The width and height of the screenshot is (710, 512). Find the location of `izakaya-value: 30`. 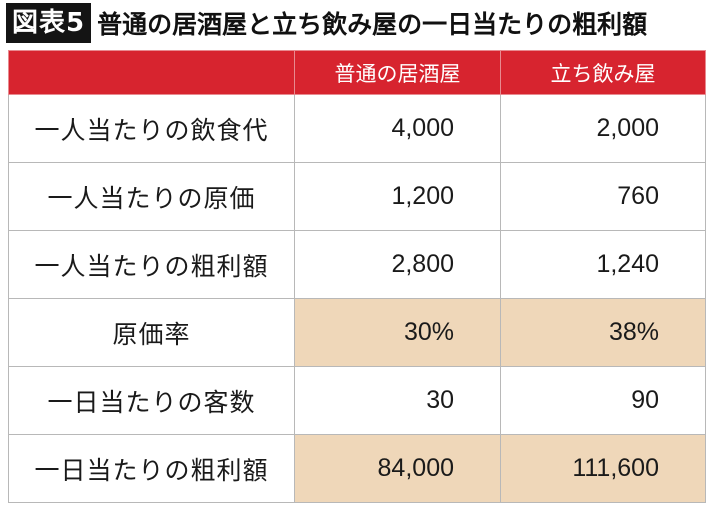

izakaya-value: 30 is located at coordinates (397, 400).